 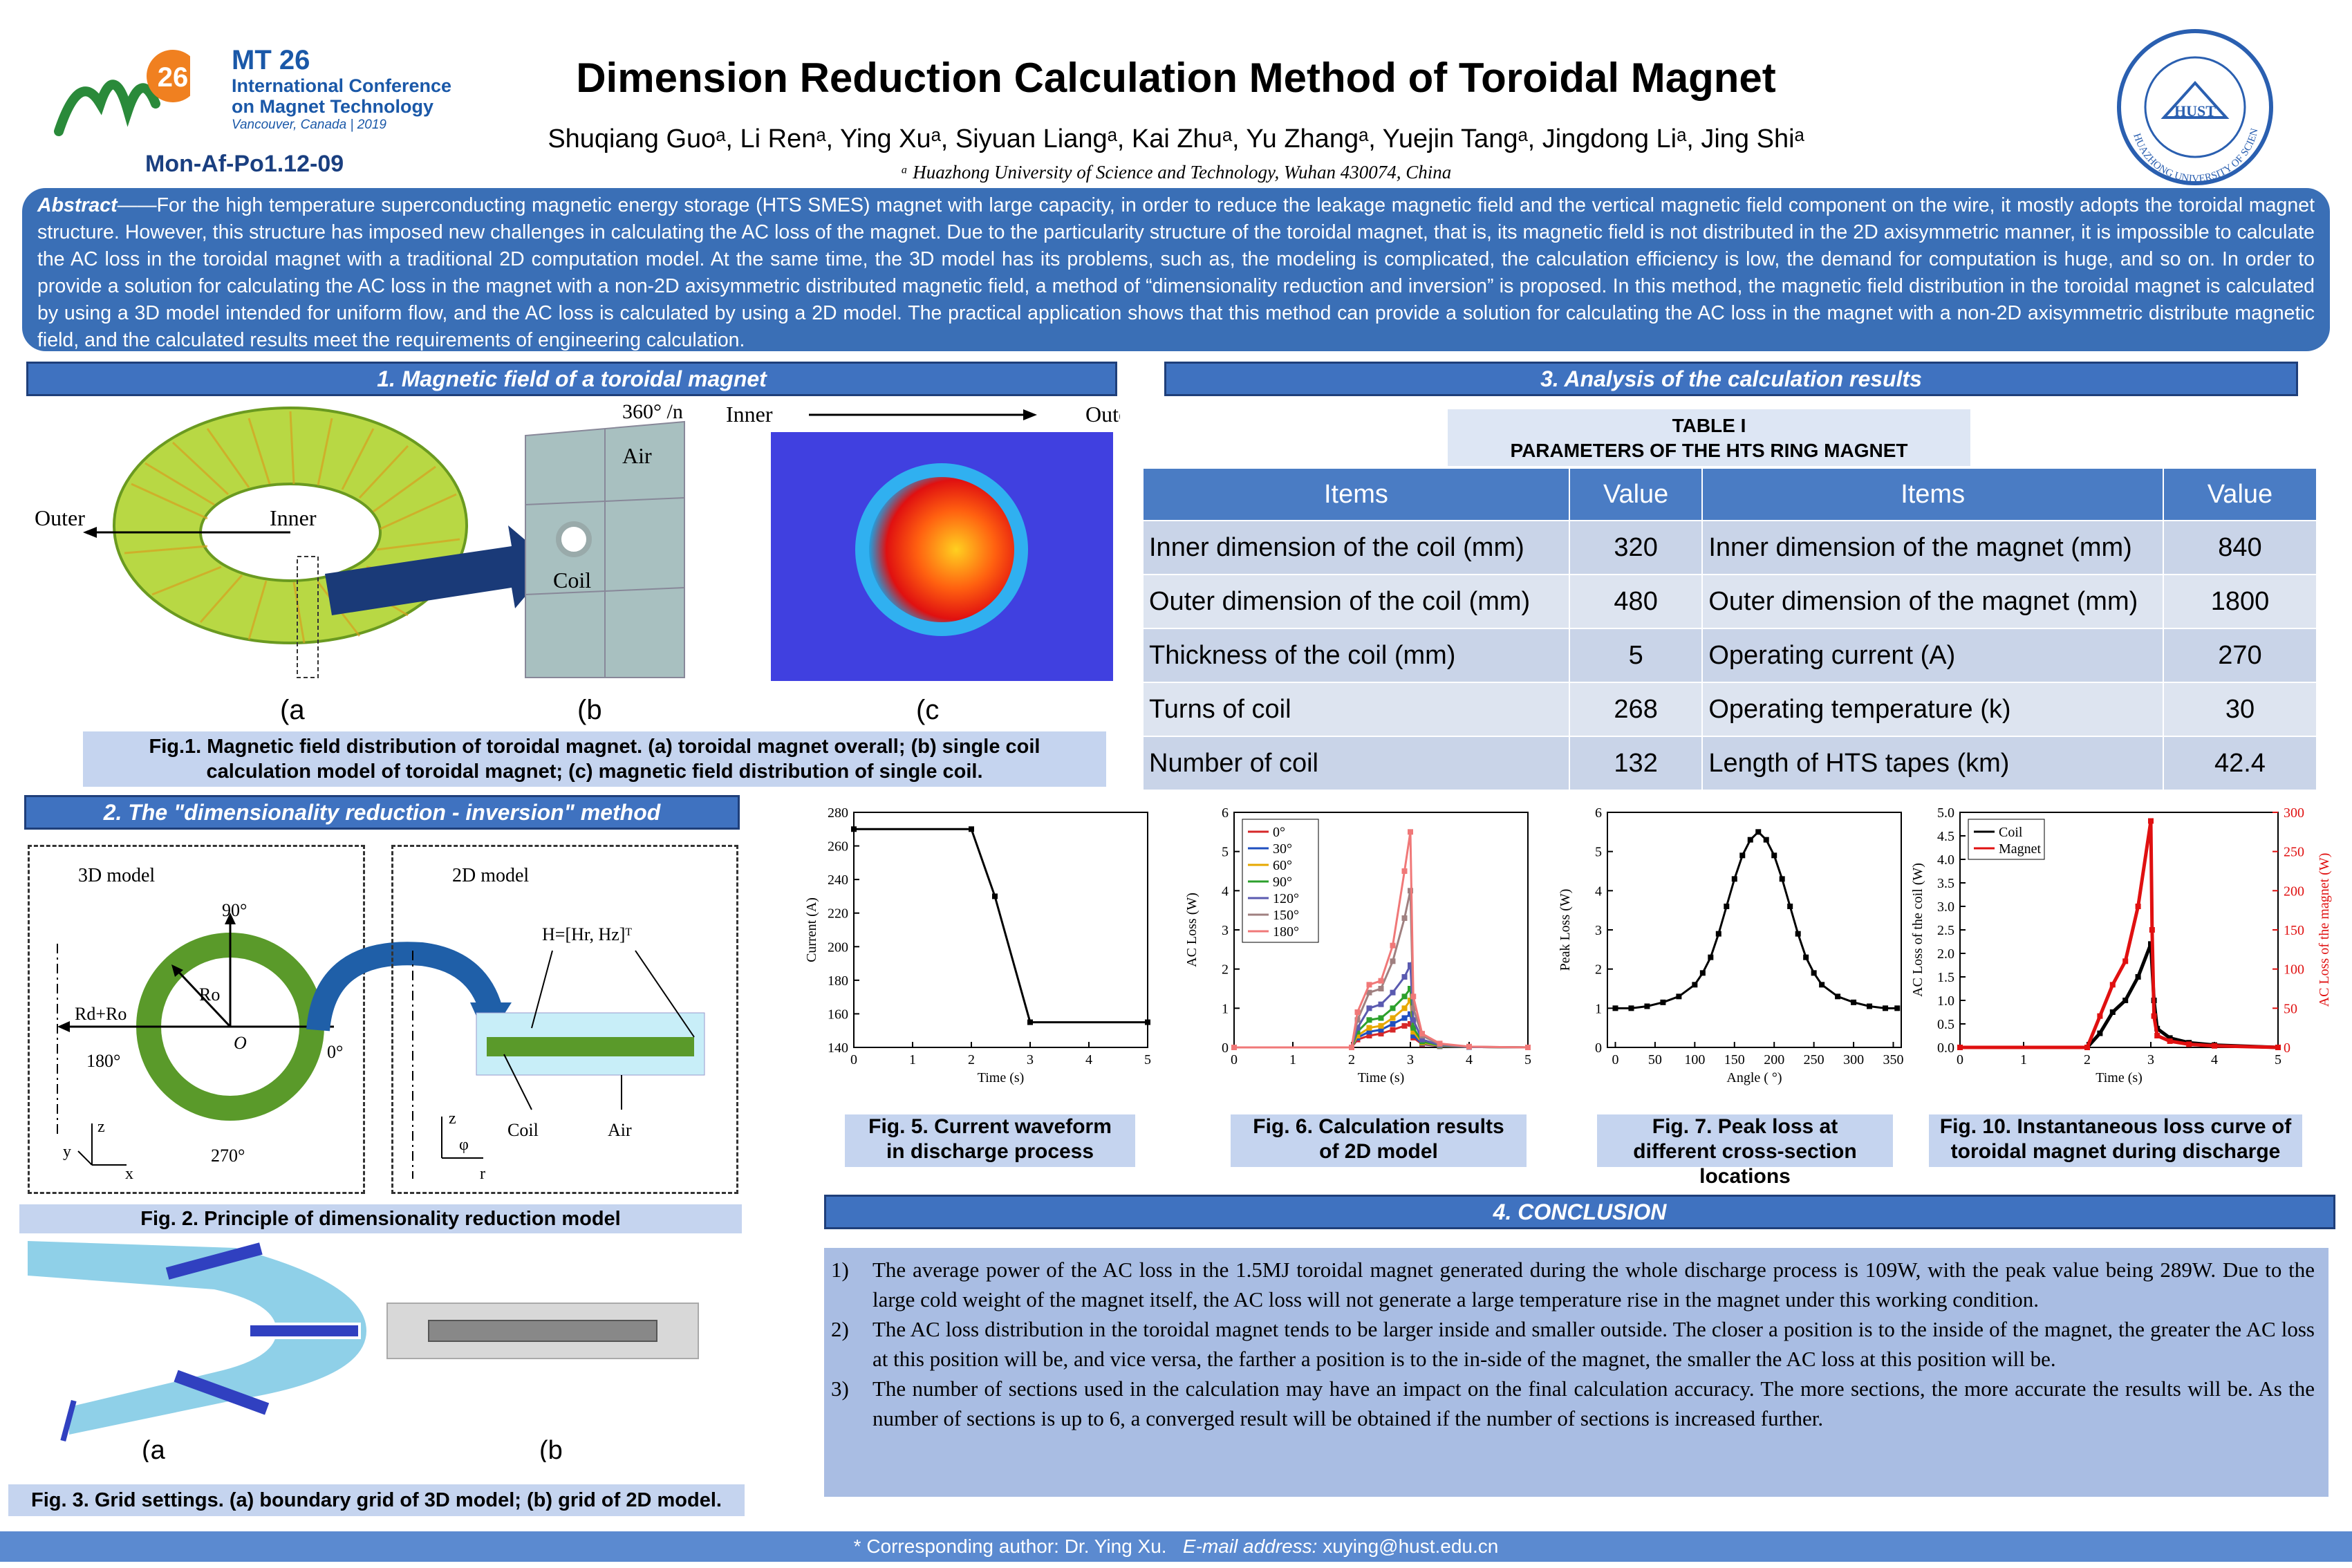 I want to click on y-right-tick-label: 200, so click(x=2294, y=891).